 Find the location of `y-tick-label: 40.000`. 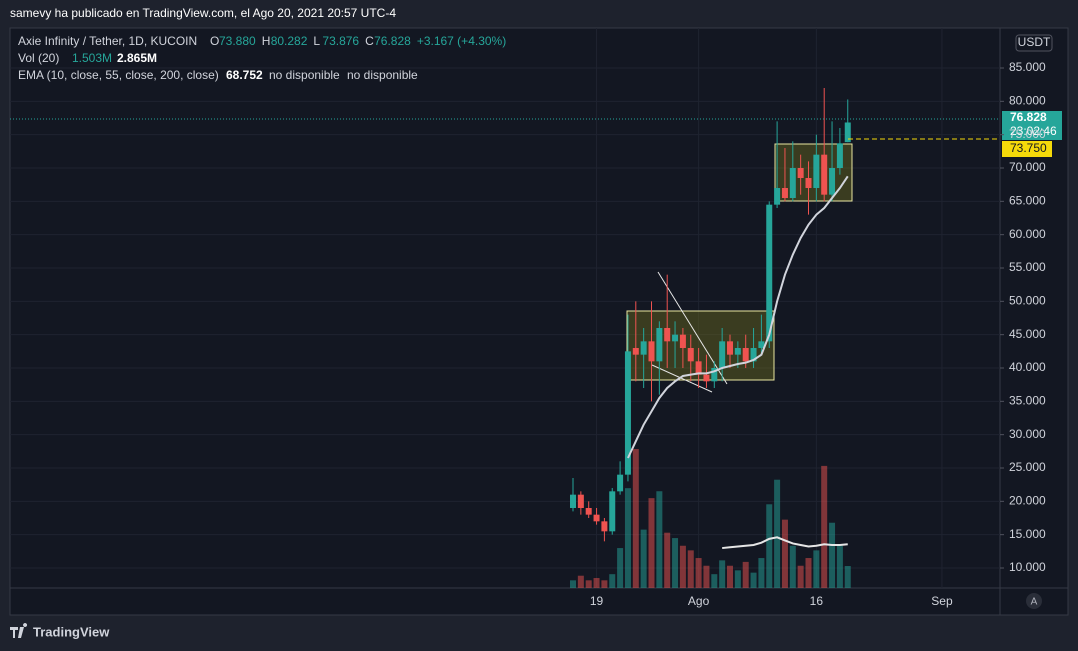

y-tick-label: 40.000 is located at coordinates (1027, 367).